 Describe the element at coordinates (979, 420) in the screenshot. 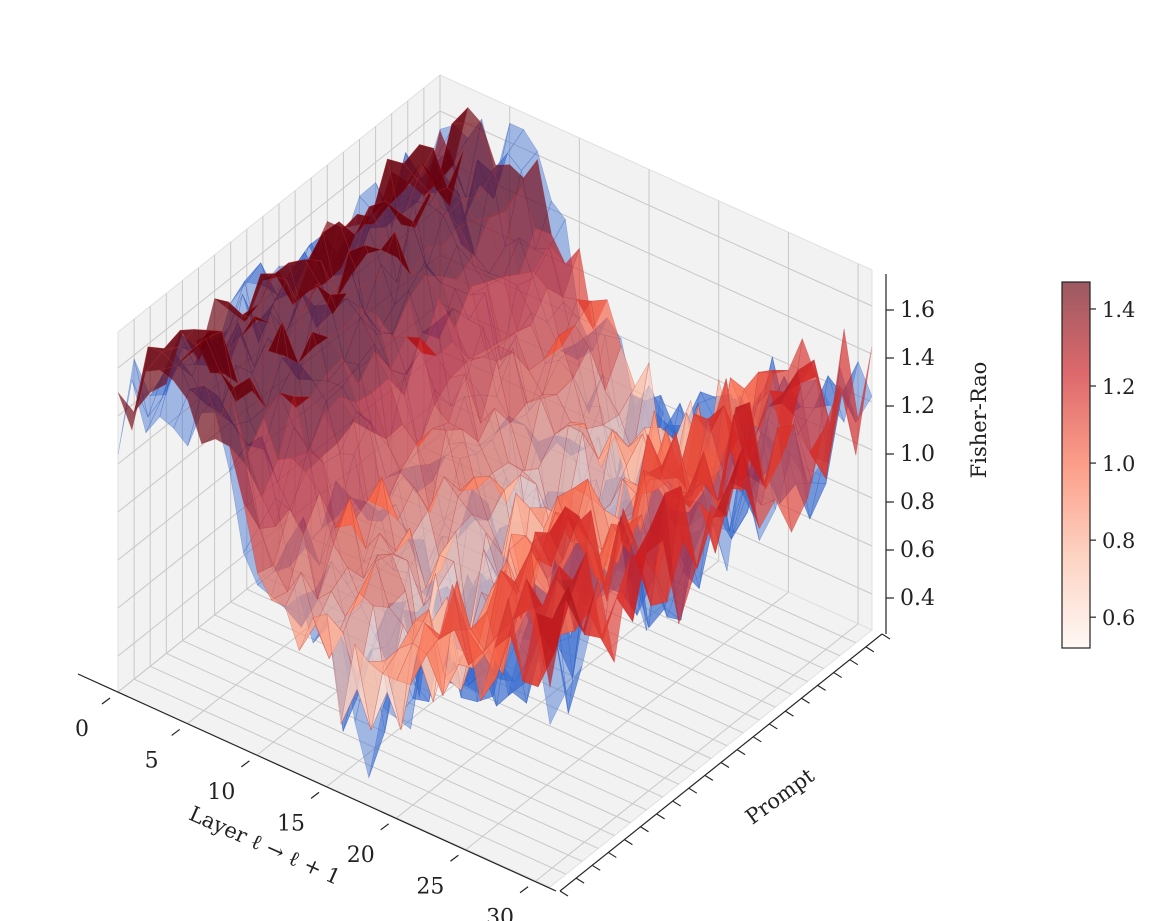

I see `z-axis-label: Fisher-Rao` at that location.